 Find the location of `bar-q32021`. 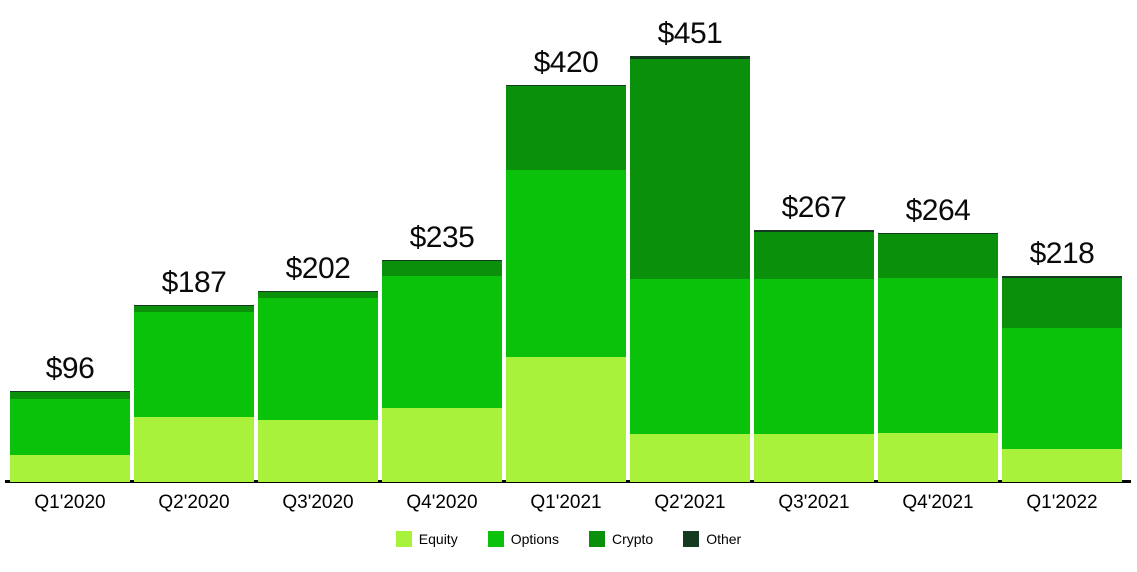

bar-q32021 is located at coordinates (814, 355).